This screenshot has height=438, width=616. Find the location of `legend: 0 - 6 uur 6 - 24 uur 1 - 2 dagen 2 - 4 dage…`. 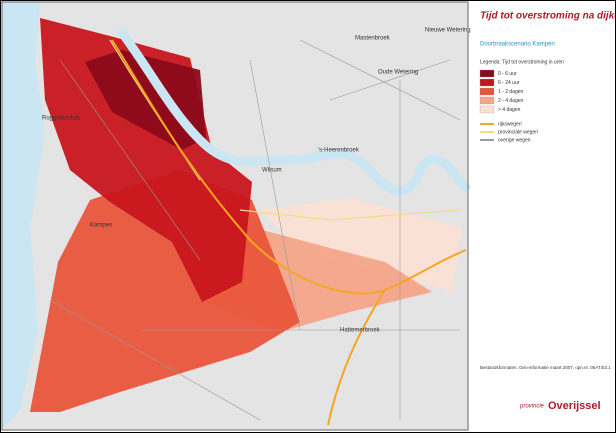

legend: 0 - 6 uur 6 - 24 uur 1 - 2 dagen 2 - 4 dage… is located at coordinates (508, 106).